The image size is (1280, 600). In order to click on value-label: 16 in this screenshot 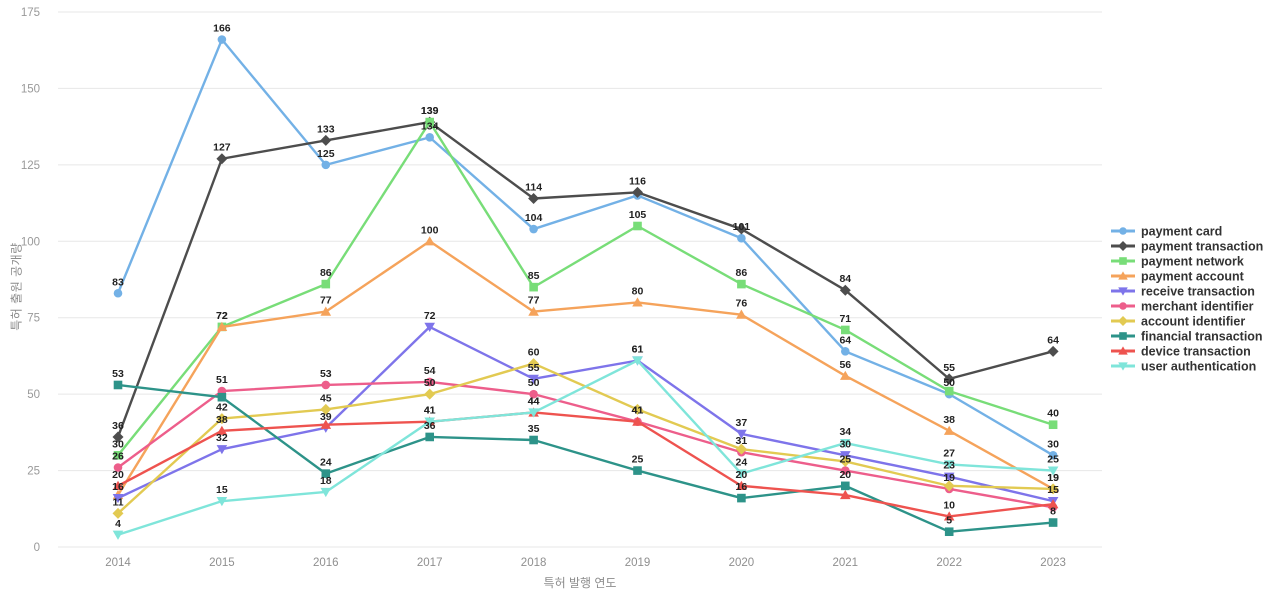, I will do `click(742, 487)`.